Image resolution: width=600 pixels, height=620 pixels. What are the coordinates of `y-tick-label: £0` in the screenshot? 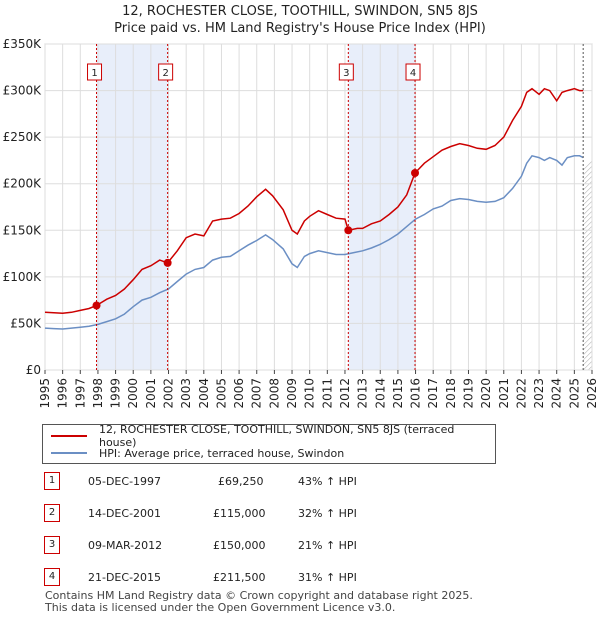 It's located at (33, 370).